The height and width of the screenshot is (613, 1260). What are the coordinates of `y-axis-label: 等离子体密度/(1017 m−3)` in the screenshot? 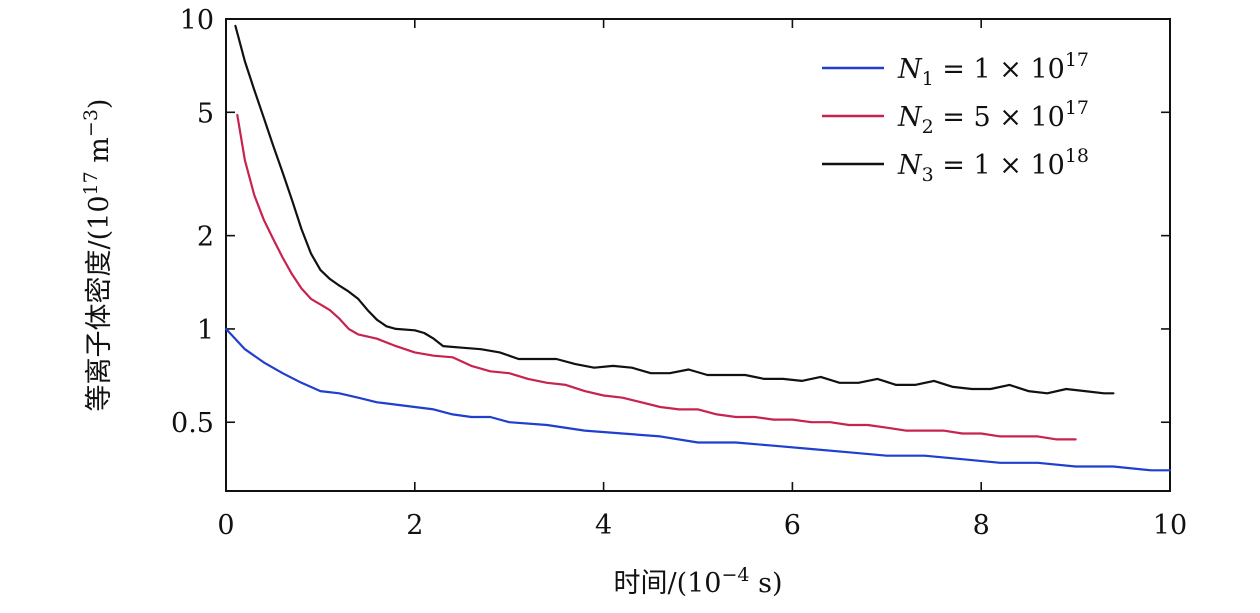 It's located at (97, 255).